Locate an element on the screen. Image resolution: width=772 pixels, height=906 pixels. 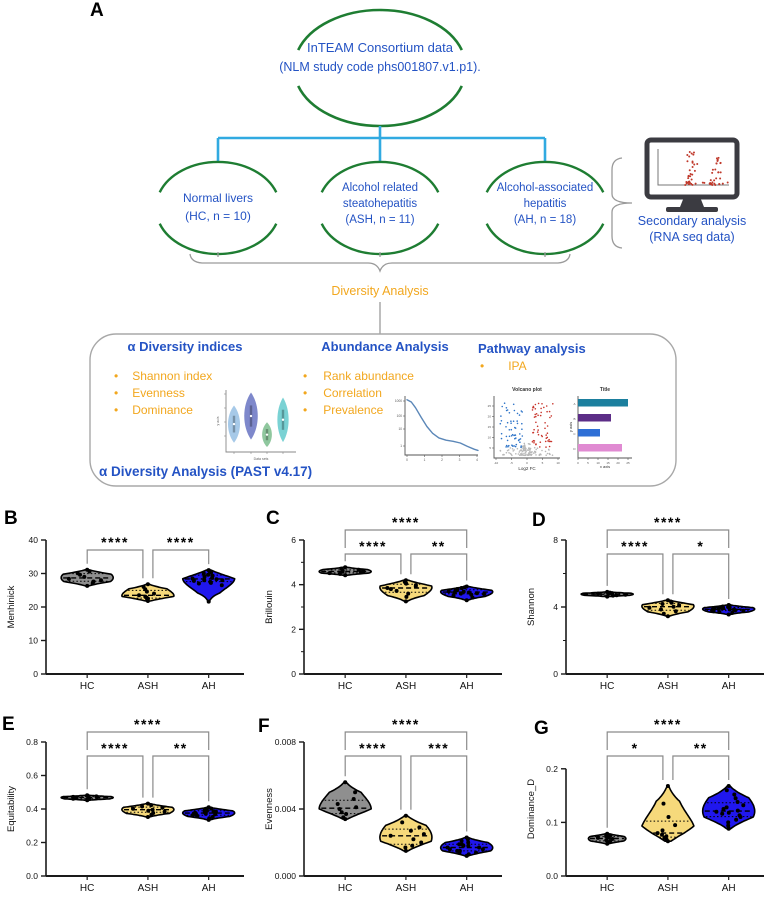
diversity-analysis-label: Diversity Analysis is located at coordinates (380, 291).